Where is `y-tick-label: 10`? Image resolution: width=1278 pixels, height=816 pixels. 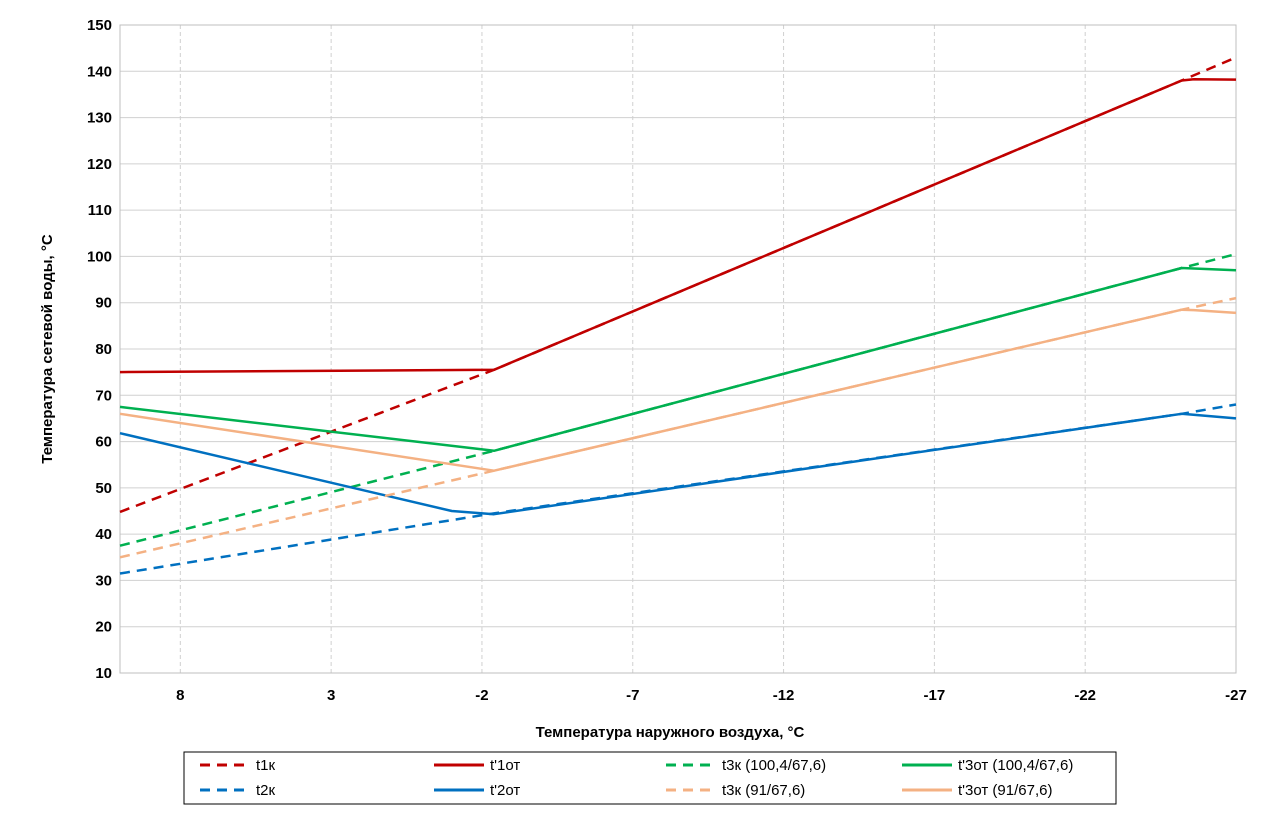 y-tick-label: 10 is located at coordinates (103, 673).